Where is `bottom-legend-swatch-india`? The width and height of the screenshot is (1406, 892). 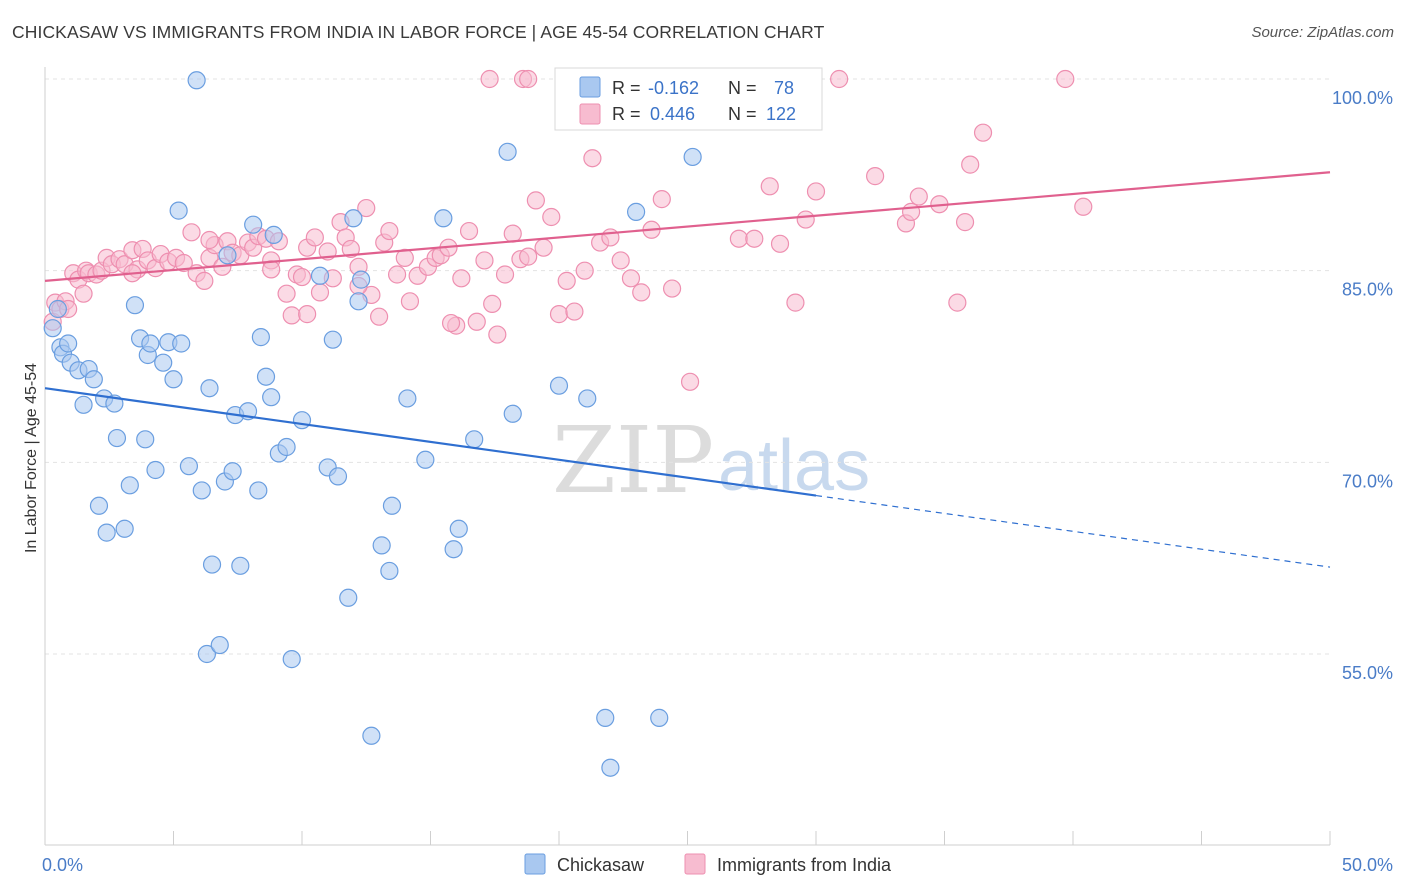
bottom-legend-swatch-india is located at coordinates (695, 864).